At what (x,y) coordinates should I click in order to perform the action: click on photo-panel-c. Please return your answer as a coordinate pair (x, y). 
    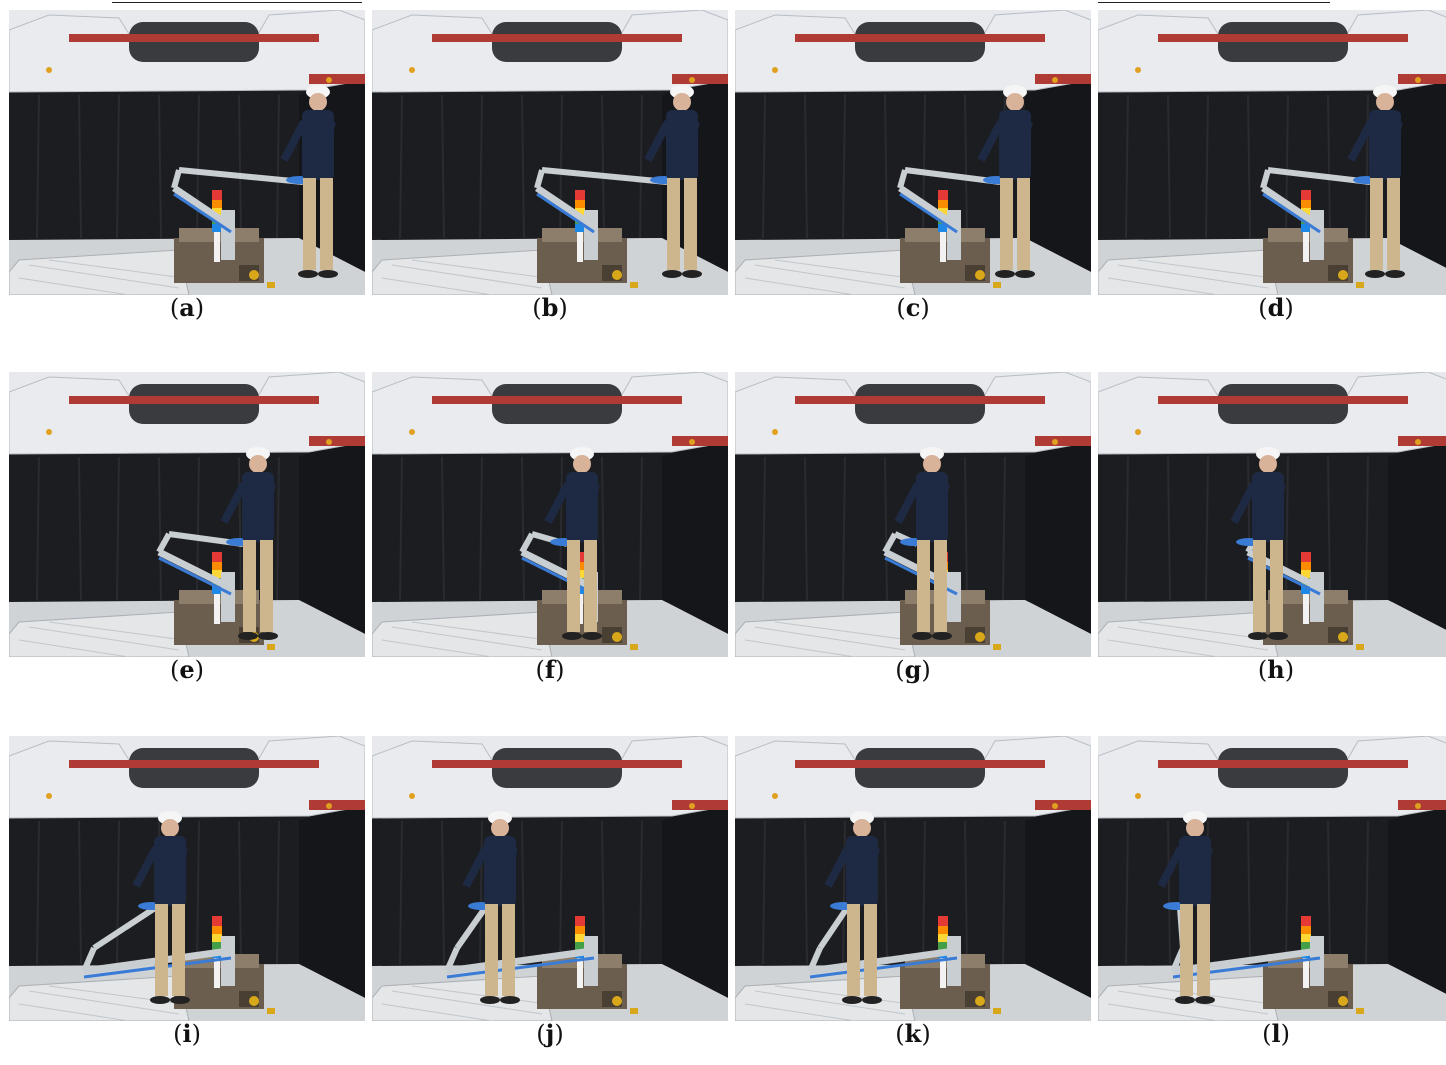
    Looking at the image, I should click on (913, 152).